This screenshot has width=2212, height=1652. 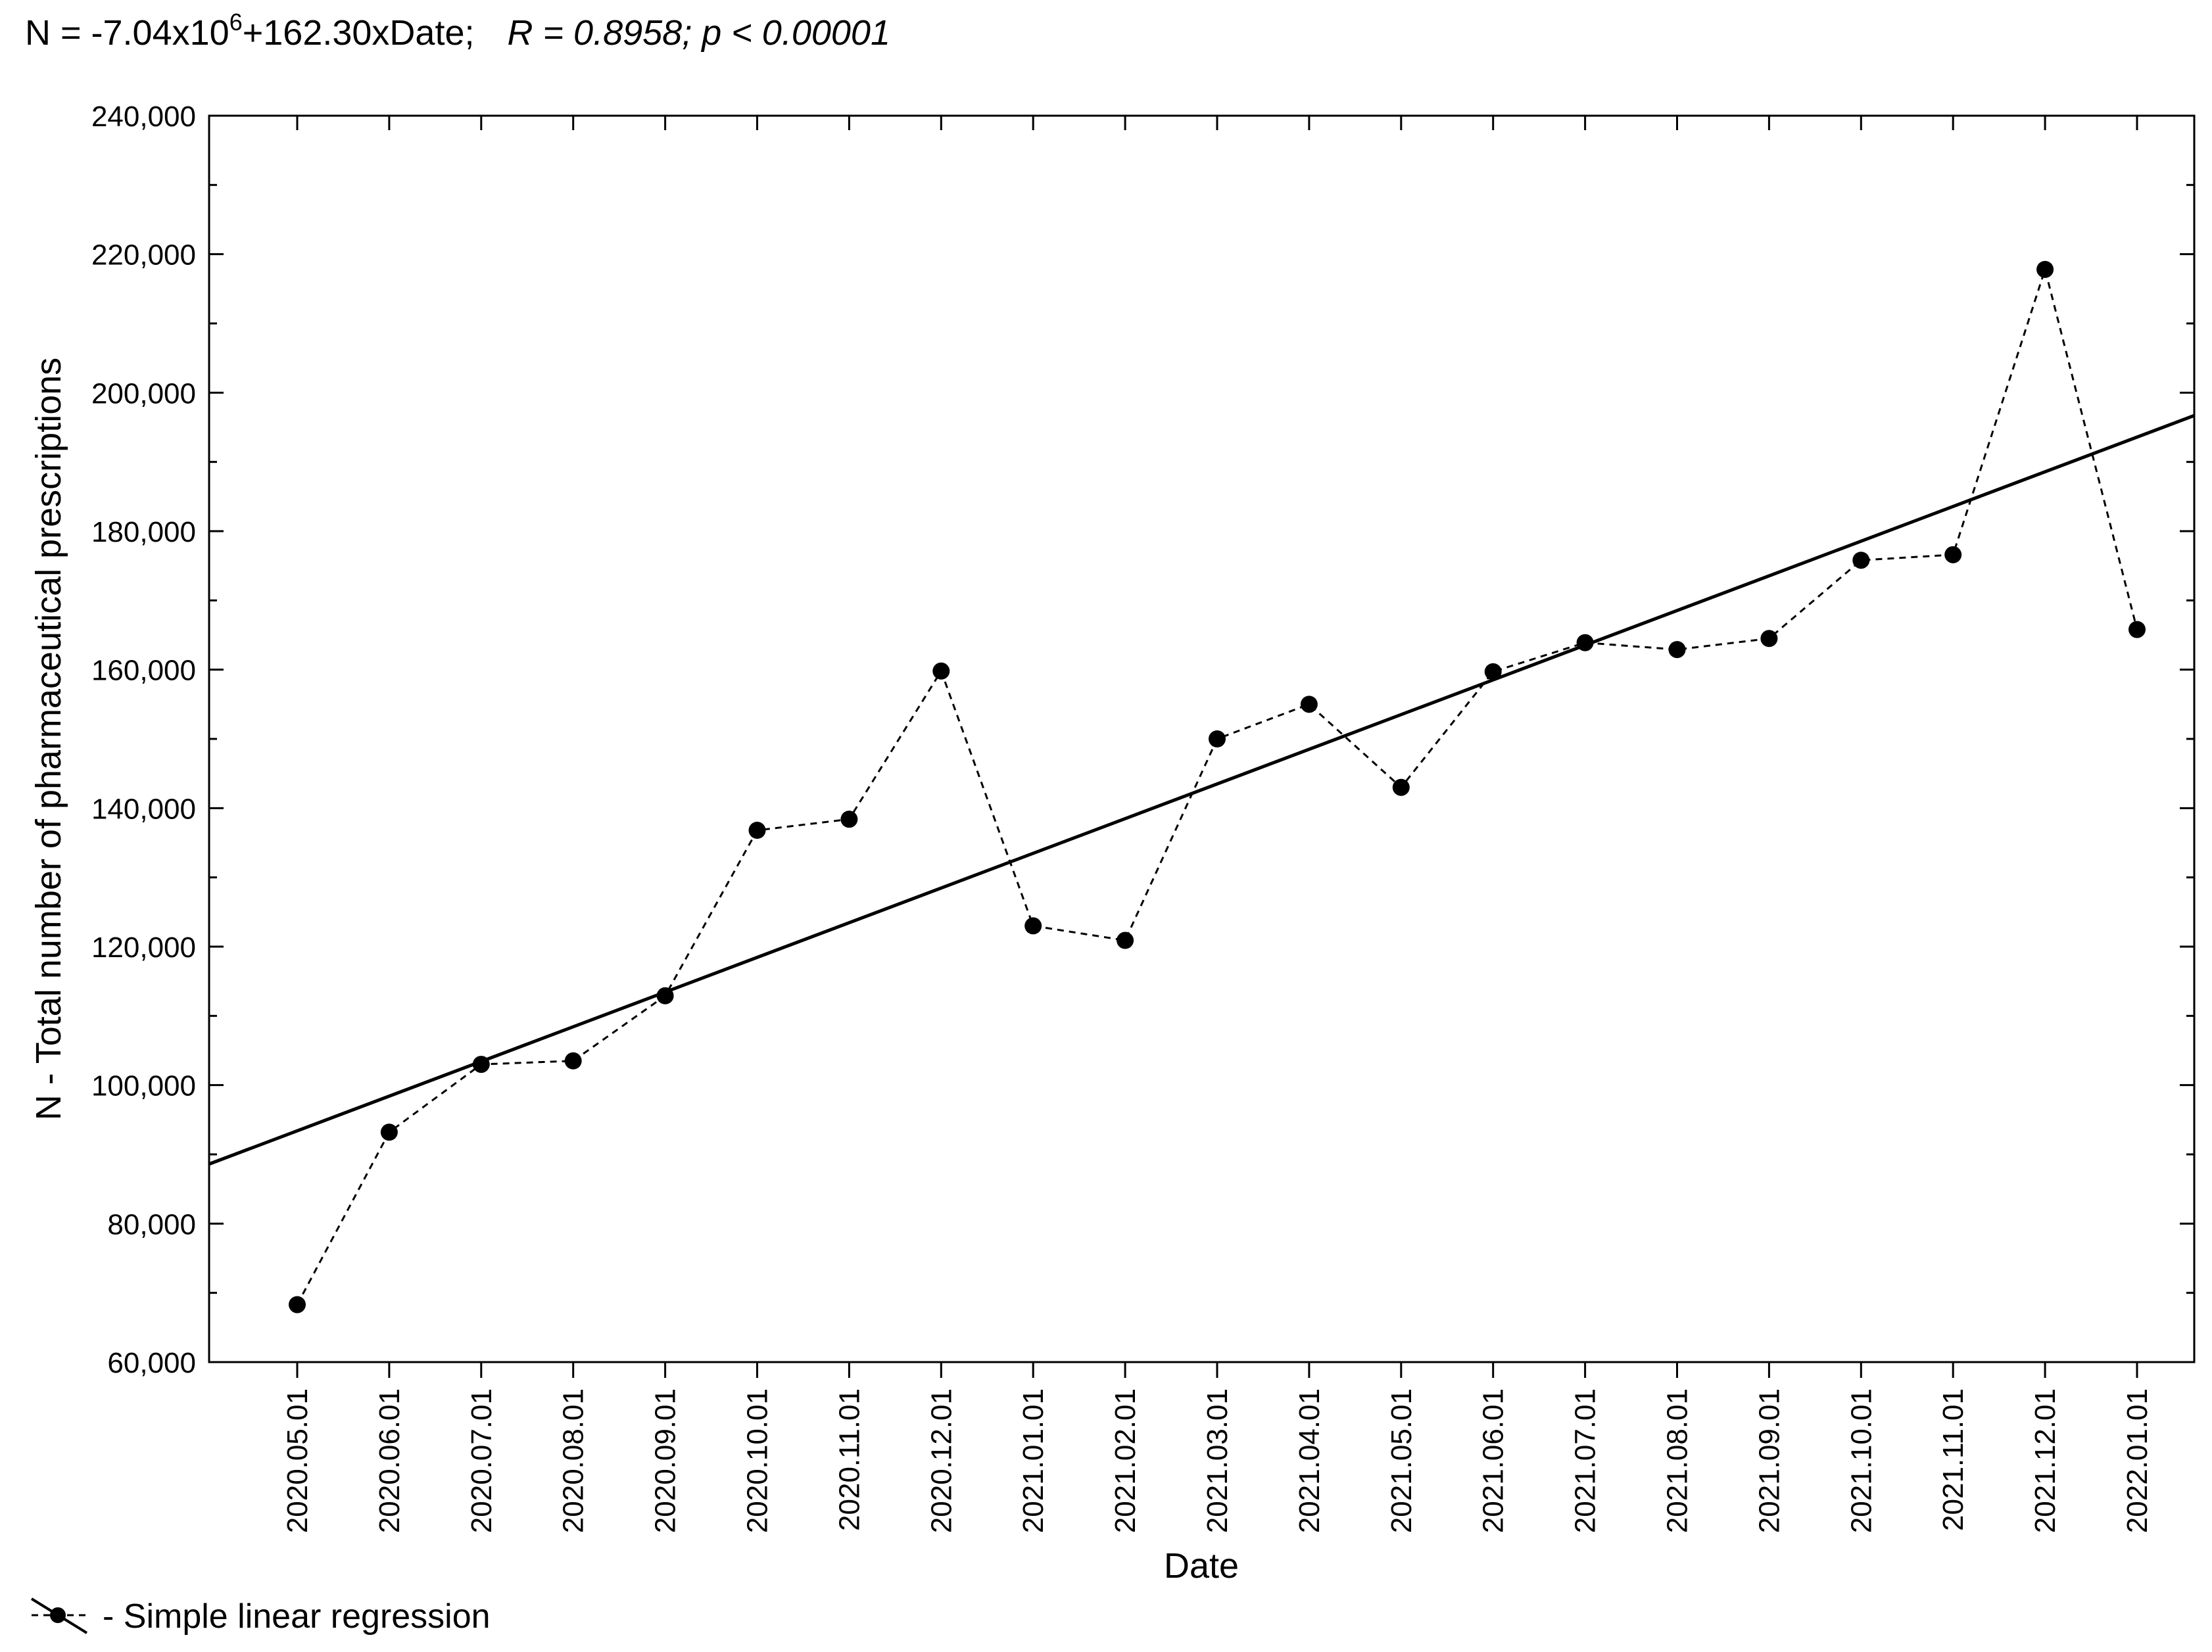 What do you see at coordinates (1217, 1460) in the screenshot?
I see `x-tick-label: 2021.03.01` at bounding box center [1217, 1460].